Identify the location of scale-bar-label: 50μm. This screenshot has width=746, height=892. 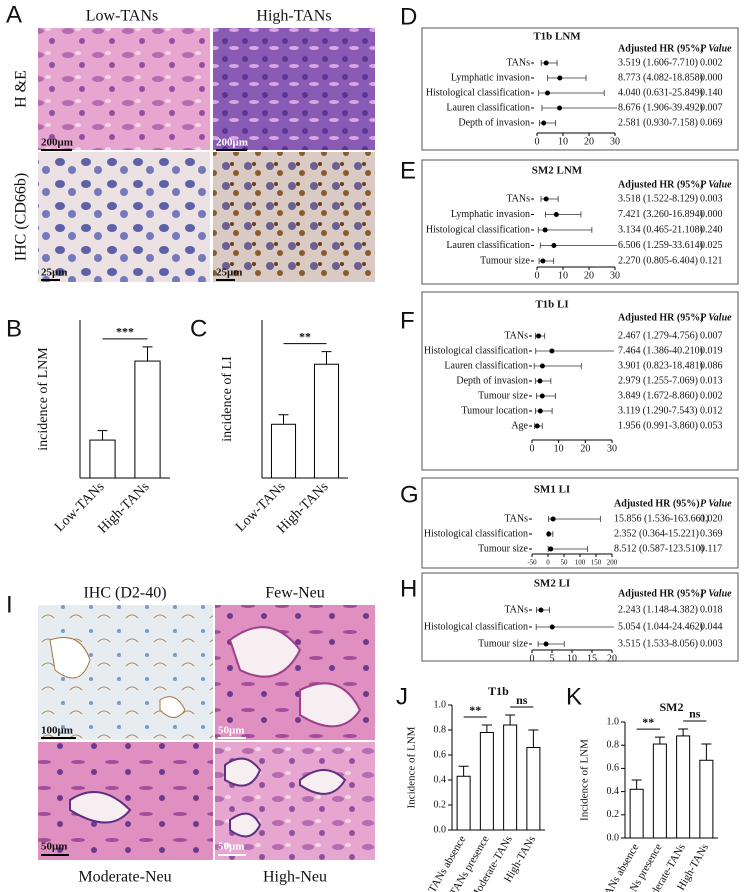
(54, 847).